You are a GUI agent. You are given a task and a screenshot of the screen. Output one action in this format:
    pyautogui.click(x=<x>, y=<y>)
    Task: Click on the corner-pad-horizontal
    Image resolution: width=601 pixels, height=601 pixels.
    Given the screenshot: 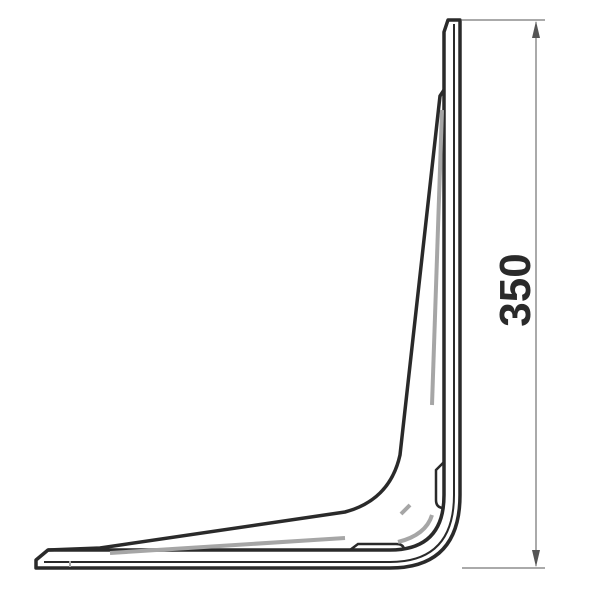 What is the action you would take?
    pyautogui.click(x=377, y=546)
    